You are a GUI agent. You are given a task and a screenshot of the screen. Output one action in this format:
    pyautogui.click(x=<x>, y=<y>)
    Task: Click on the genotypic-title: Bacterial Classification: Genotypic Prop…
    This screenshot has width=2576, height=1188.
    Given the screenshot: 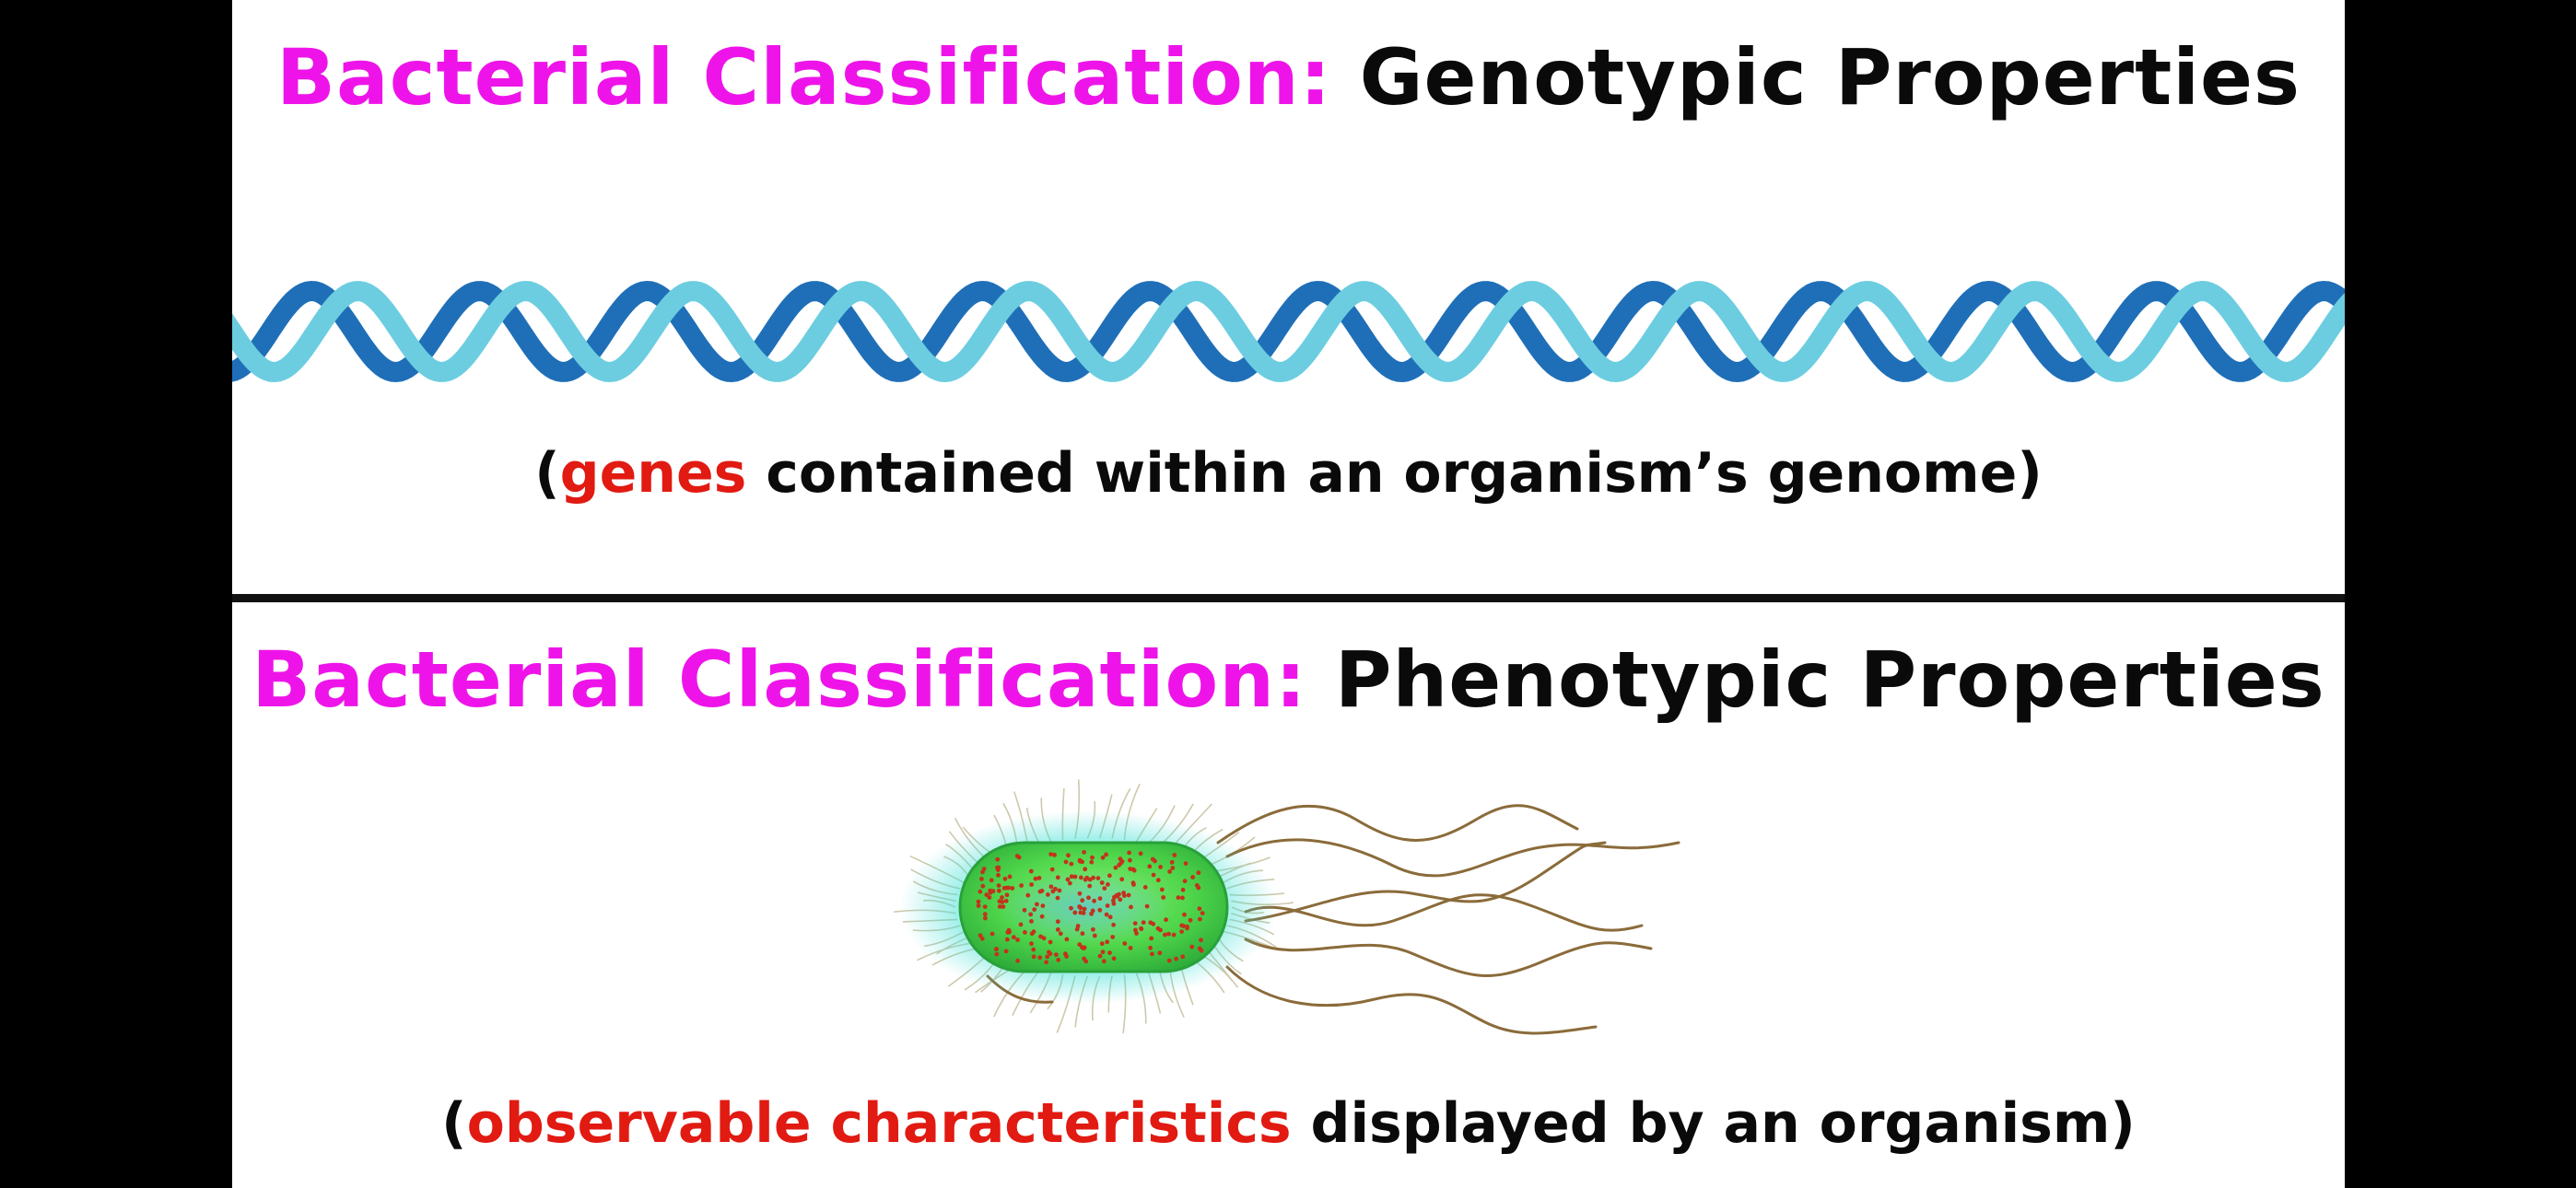 What is the action you would take?
    pyautogui.click(x=1288, y=77)
    